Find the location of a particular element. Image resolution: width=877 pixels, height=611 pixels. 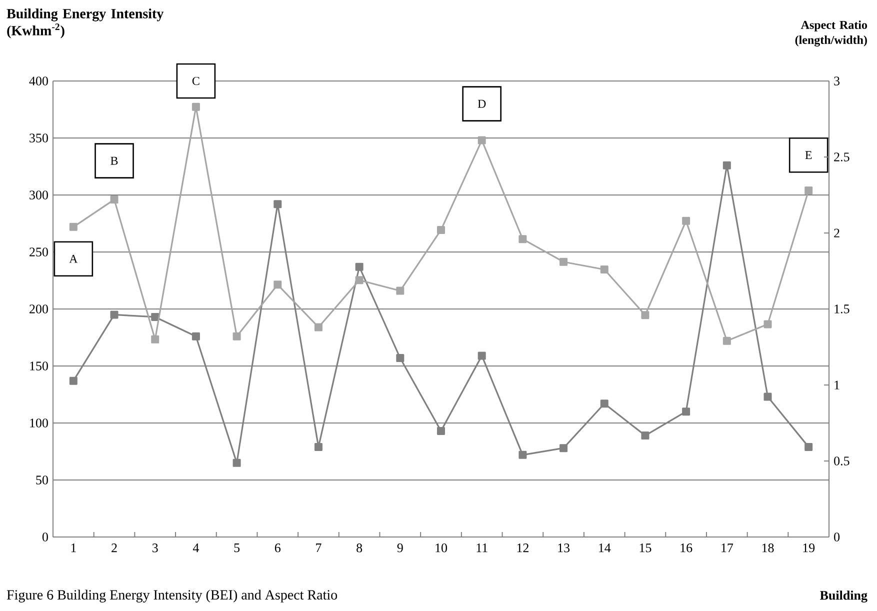

annotation: C is located at coordinates (196, 81).